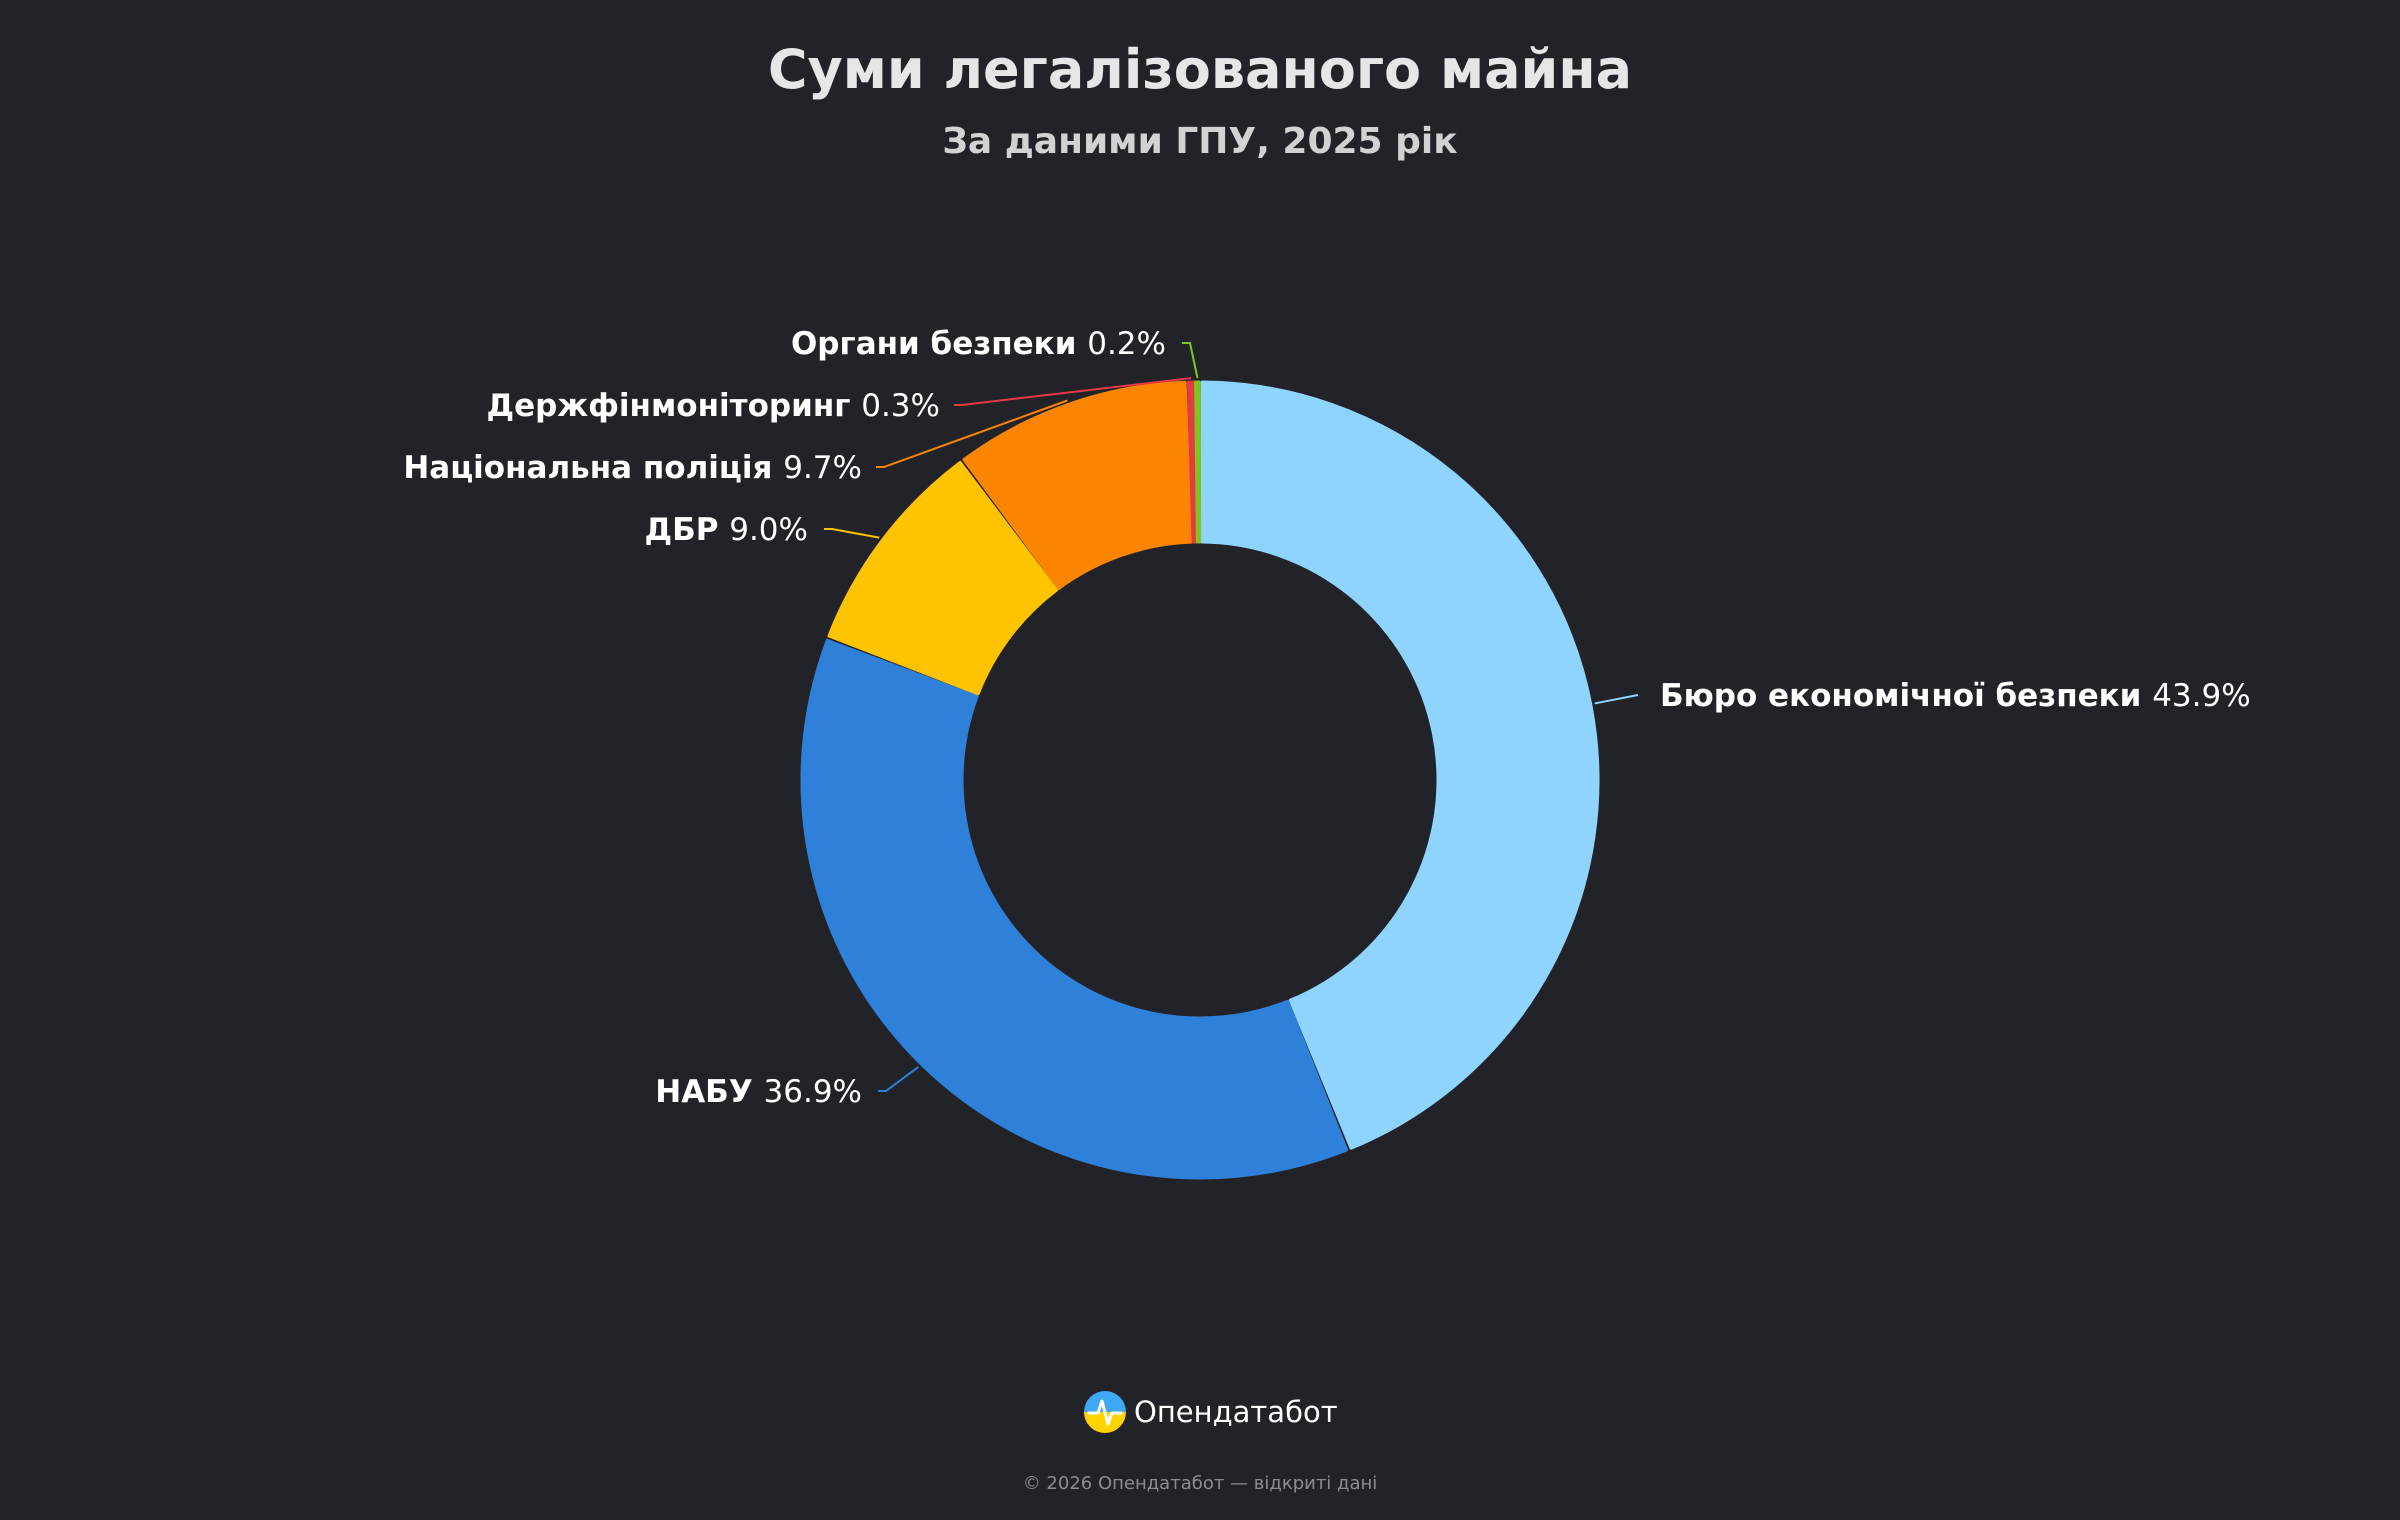  What do you see at coordinates (686, 530) in the screenshot?
I see `slice-name-3: ДБР` at bounding box center [686, 530].